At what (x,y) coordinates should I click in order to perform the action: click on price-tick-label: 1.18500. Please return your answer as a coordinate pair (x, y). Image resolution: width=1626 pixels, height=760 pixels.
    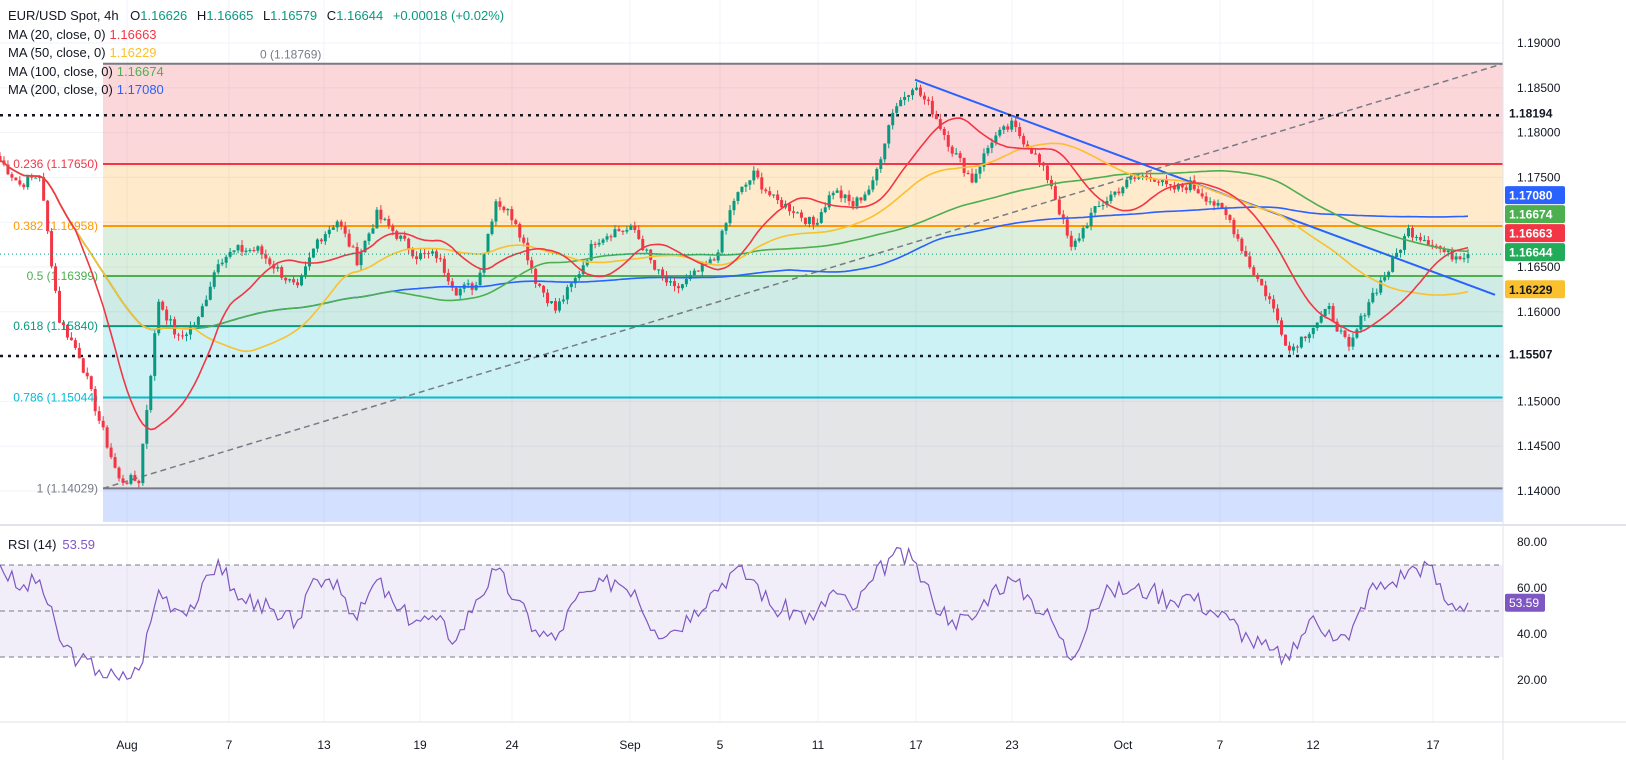
    Looking at the image, I should click on (1539, 88).